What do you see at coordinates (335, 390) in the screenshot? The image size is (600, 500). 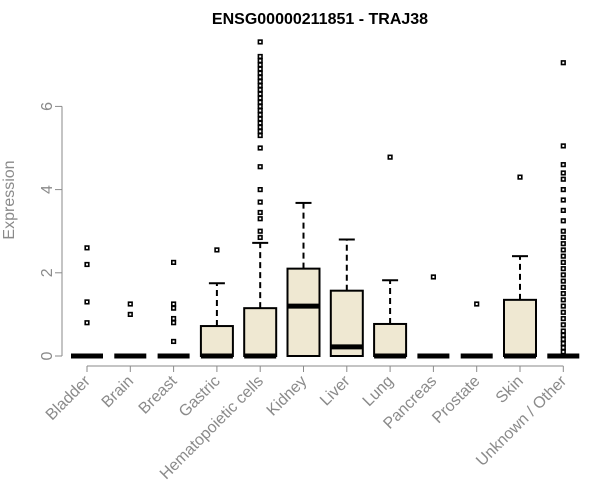 I see `x-tick-label: Liver` at bounding box center [335, 390].